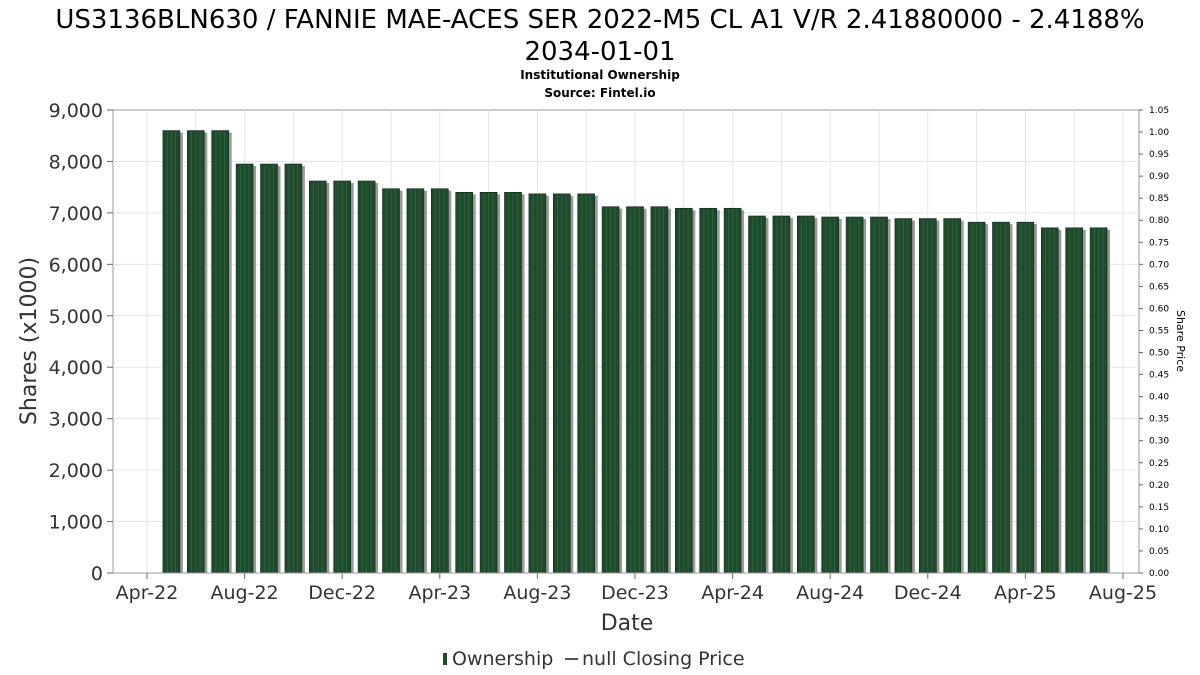  I want to click on y2-tick-label: 0.15, so click(1159, 508).